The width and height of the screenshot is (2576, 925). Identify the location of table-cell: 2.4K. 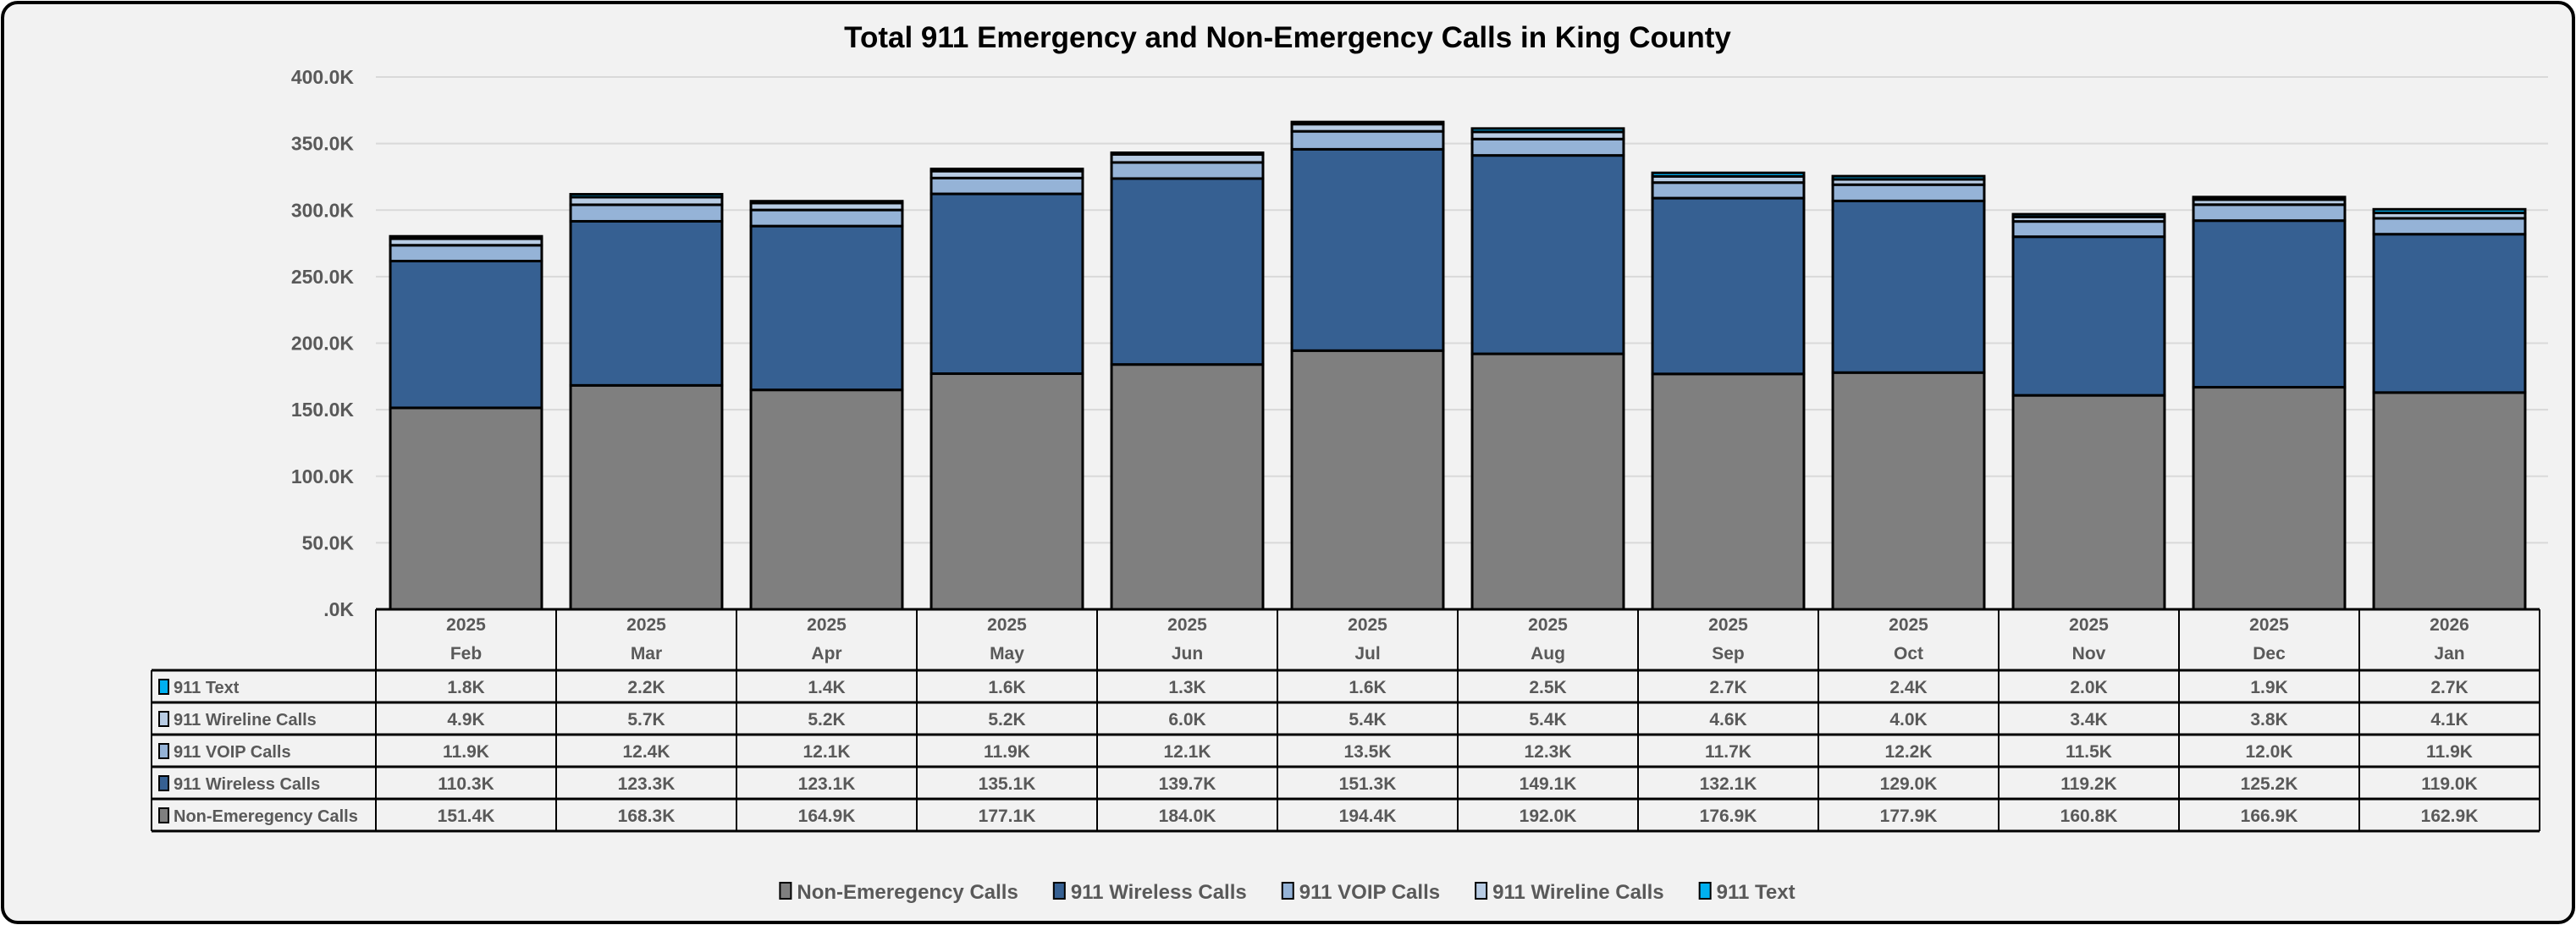
(1908, 687).